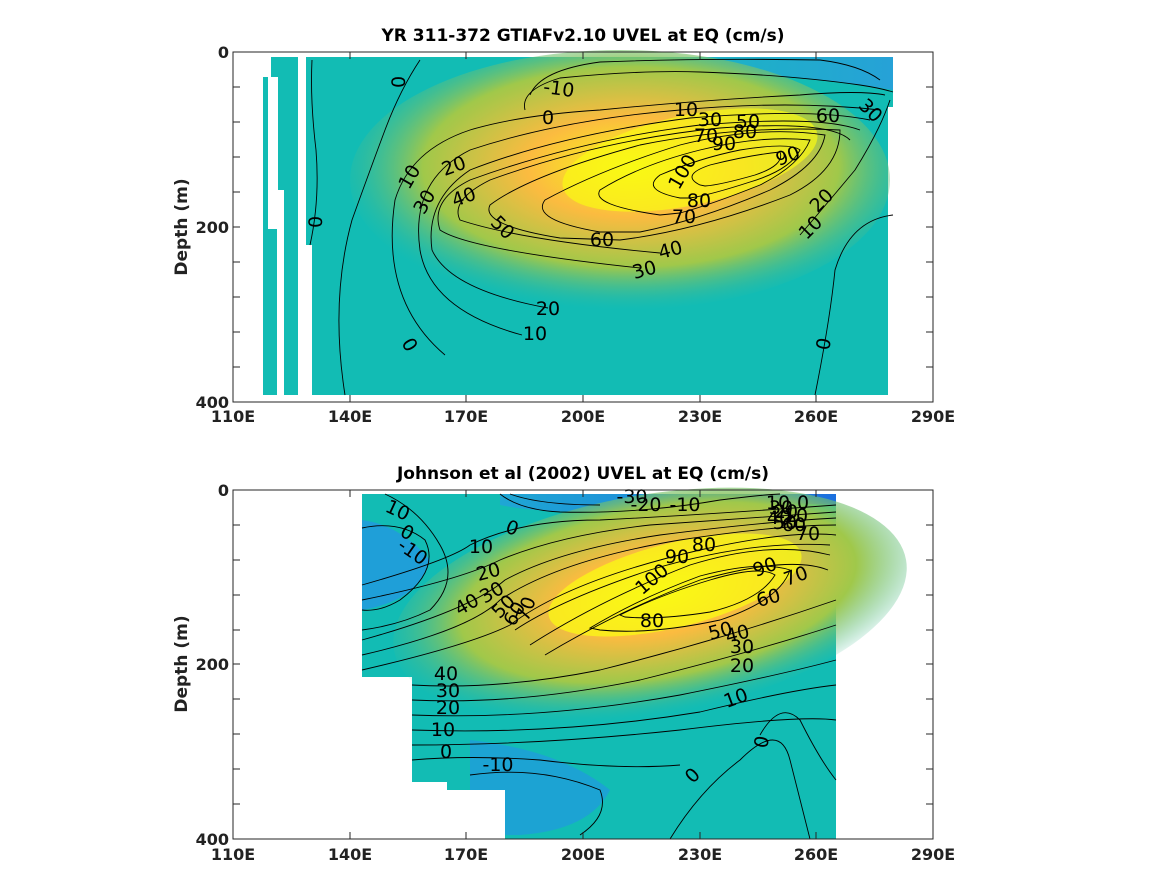 The height and width of the screenshot is (875, 1167). Describe the element at coordinates (645, 505) in the screenshot. I see `clab: -20` at that location.